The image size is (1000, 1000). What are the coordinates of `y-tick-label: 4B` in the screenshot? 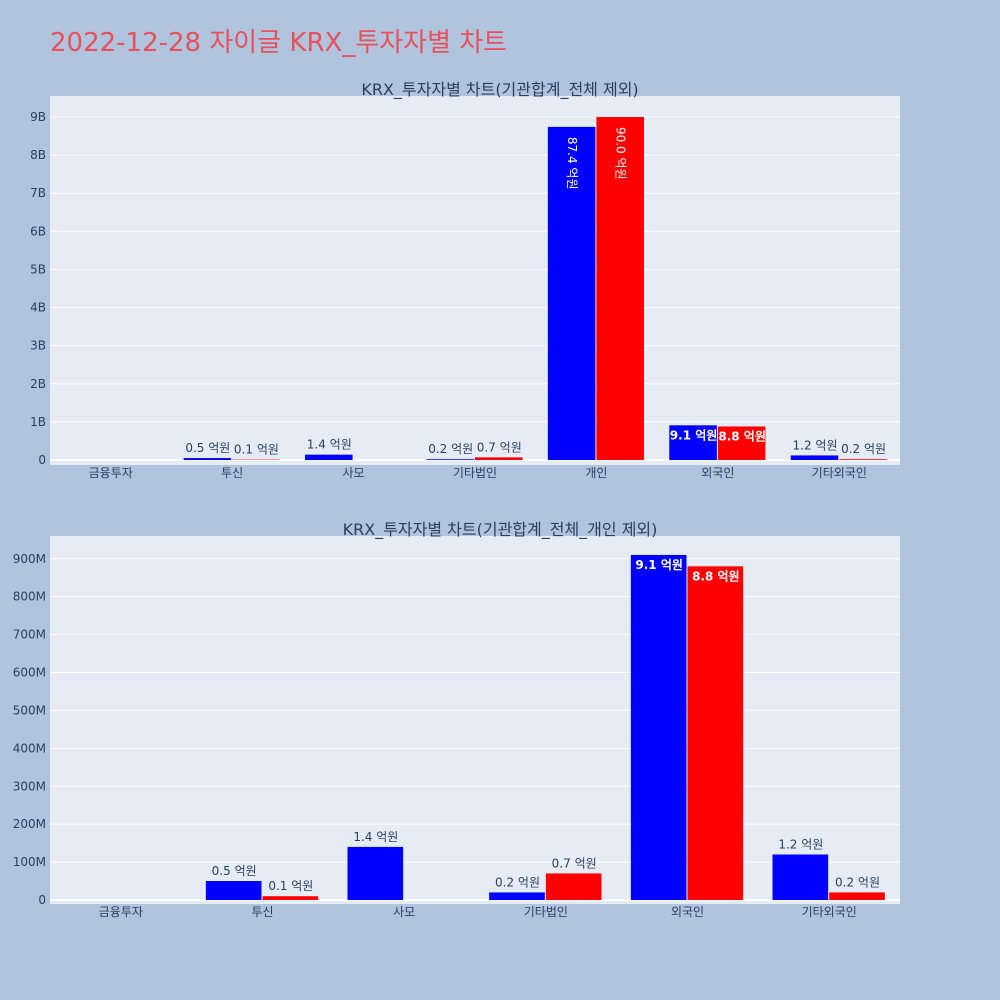 It's located at (38, 308).